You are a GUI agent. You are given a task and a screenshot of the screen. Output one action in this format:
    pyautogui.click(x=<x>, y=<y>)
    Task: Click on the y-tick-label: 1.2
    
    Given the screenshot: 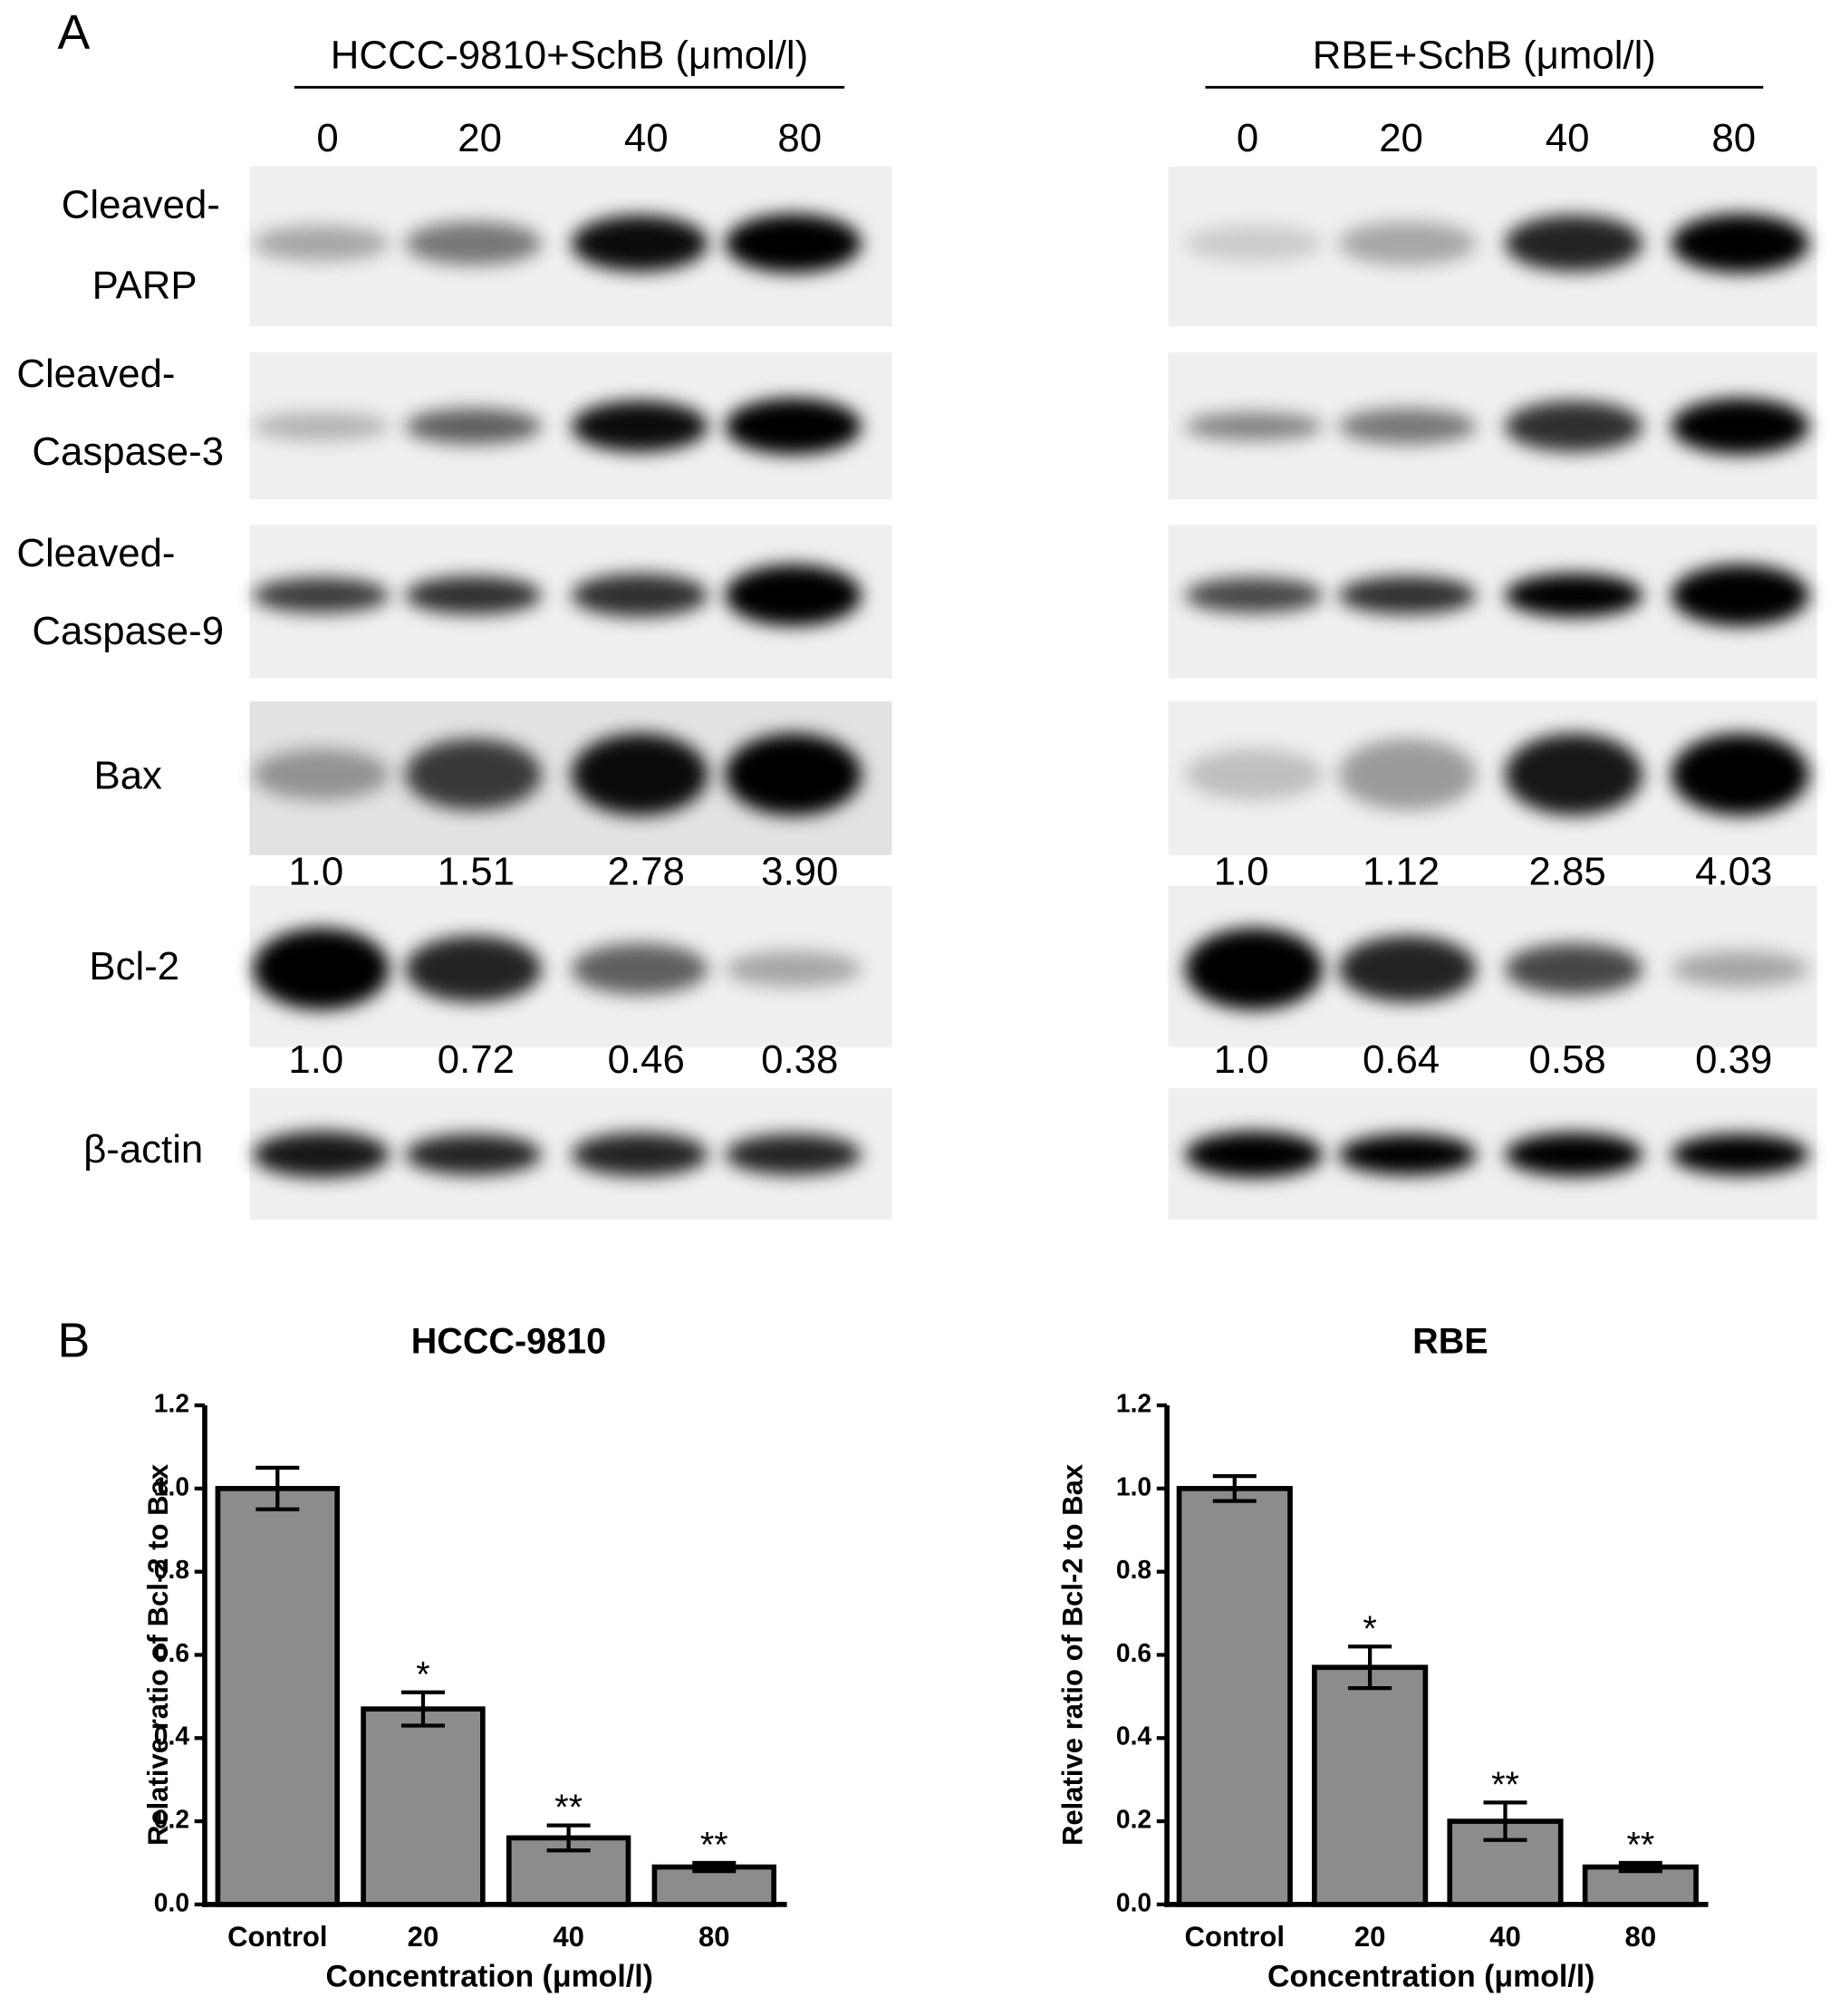 What is the action you would take?
    pyautogui.click(x=172, y=1402)
    